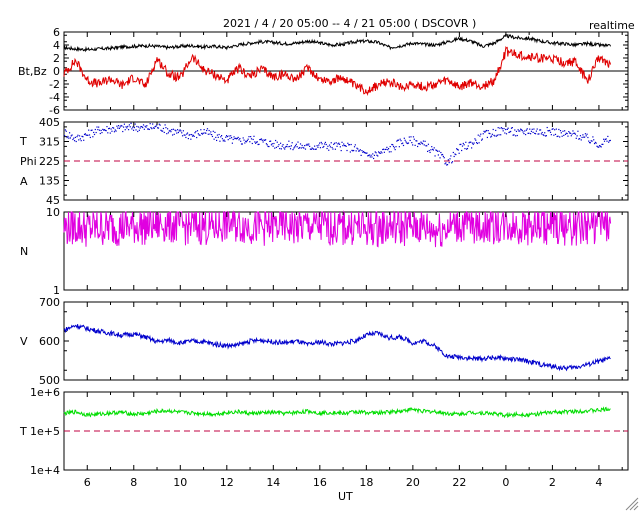  I want to click on x-axis: 6 8 10 12 14 16 18 20 22 0 2 4, so click(343, 482).